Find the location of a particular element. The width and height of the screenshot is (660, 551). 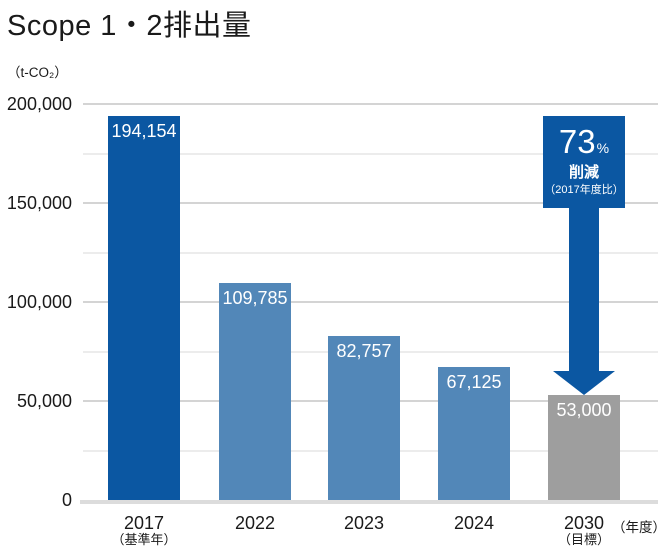

bar-2024: 67,125 is located at coordinates (474, 433).